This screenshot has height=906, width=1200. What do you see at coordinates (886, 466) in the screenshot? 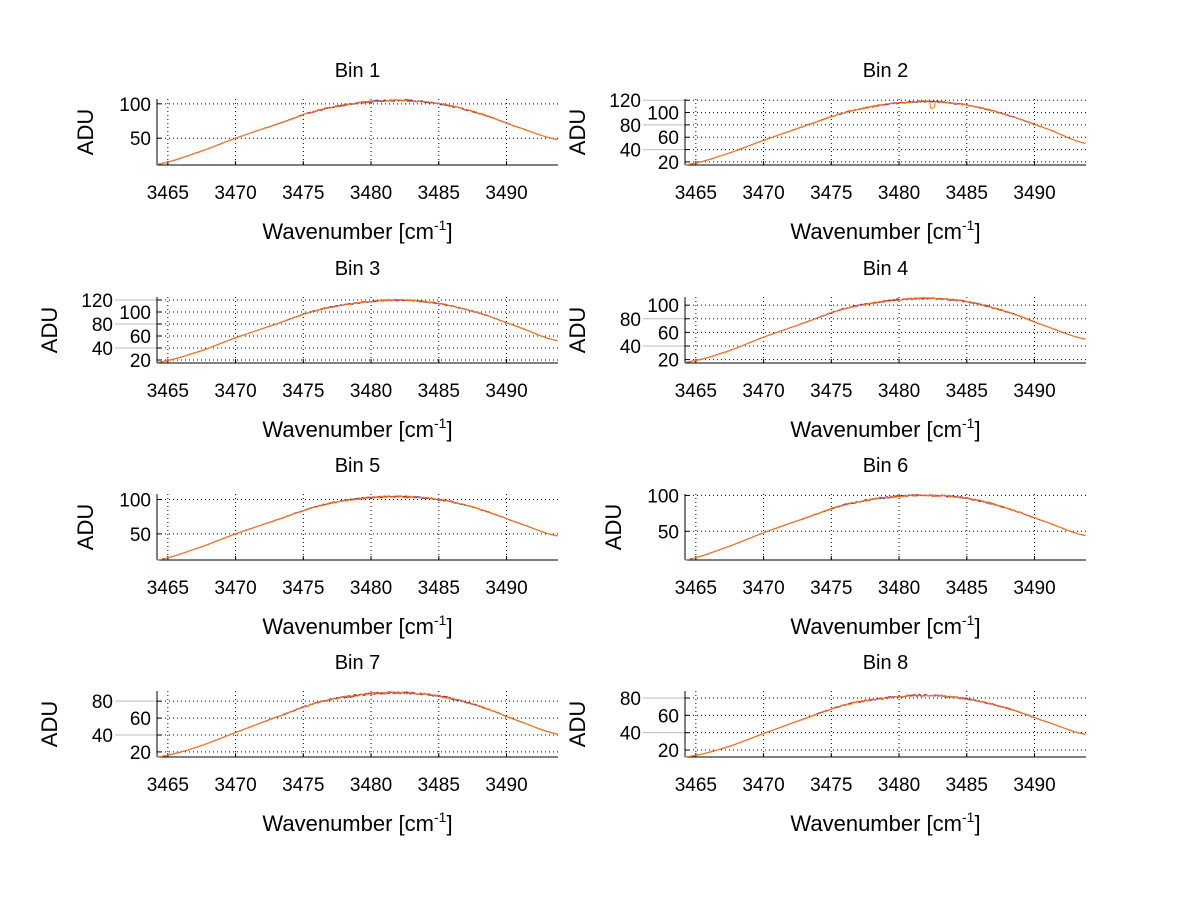
I see `subplot-title: Bin 6` at bounding box center [886, 466].